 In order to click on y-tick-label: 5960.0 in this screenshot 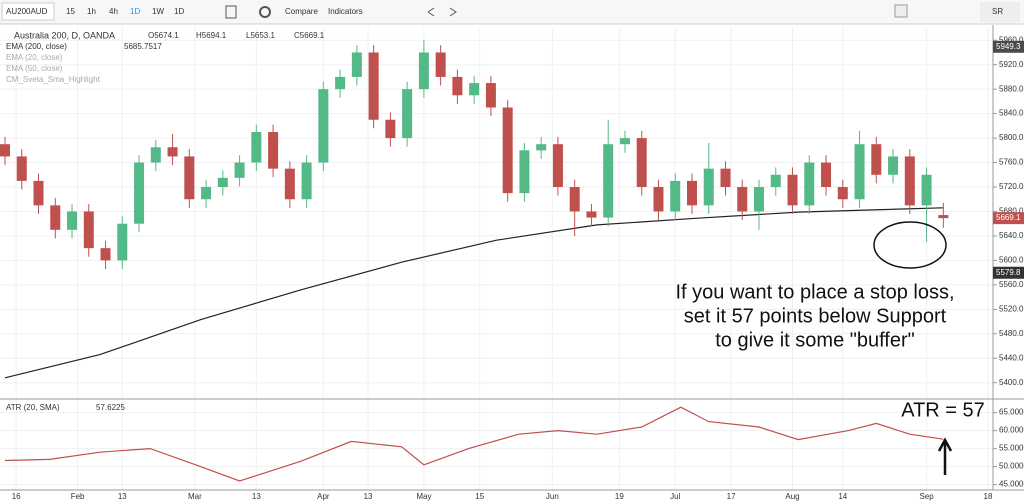, I will do `click(1011, 39)`.